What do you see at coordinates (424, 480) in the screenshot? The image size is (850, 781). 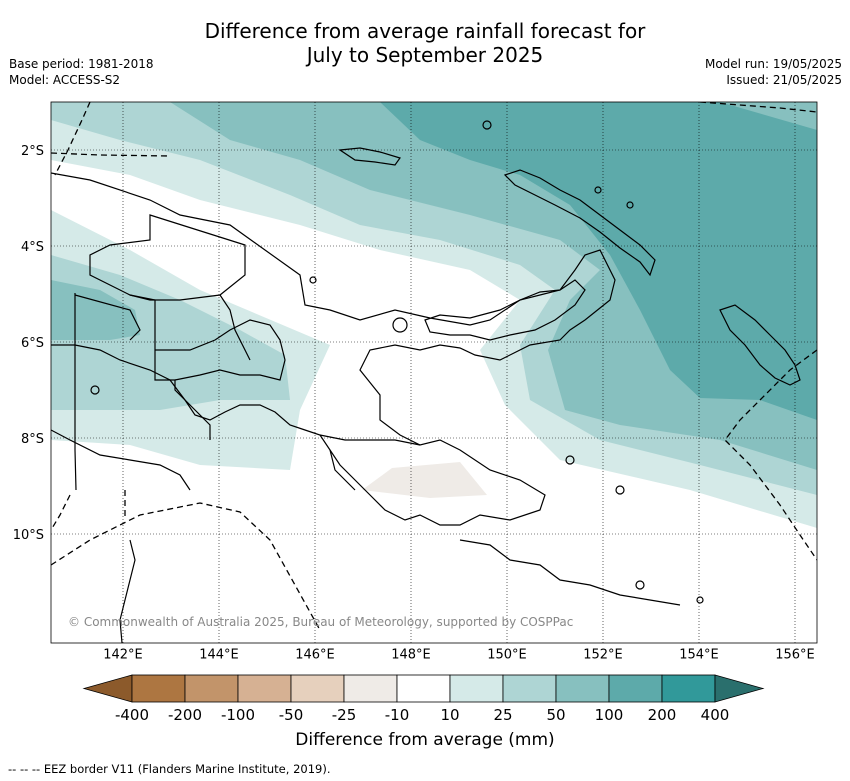 I see `zone-minus-10-25-mm` at bounding box center [424, 480].